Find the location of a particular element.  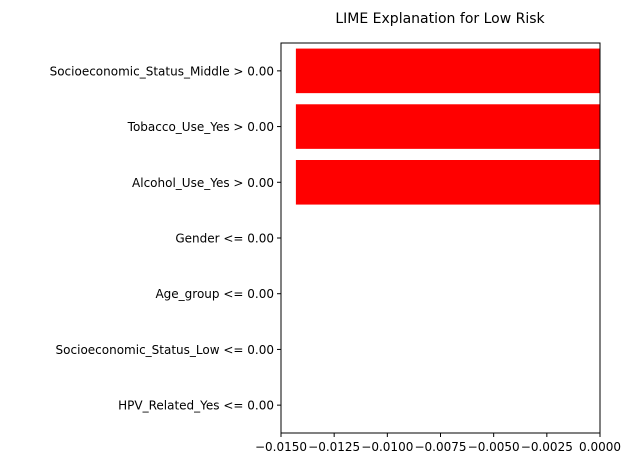

x-tick-label: 0.0000 is located at coordinates (600, 447).